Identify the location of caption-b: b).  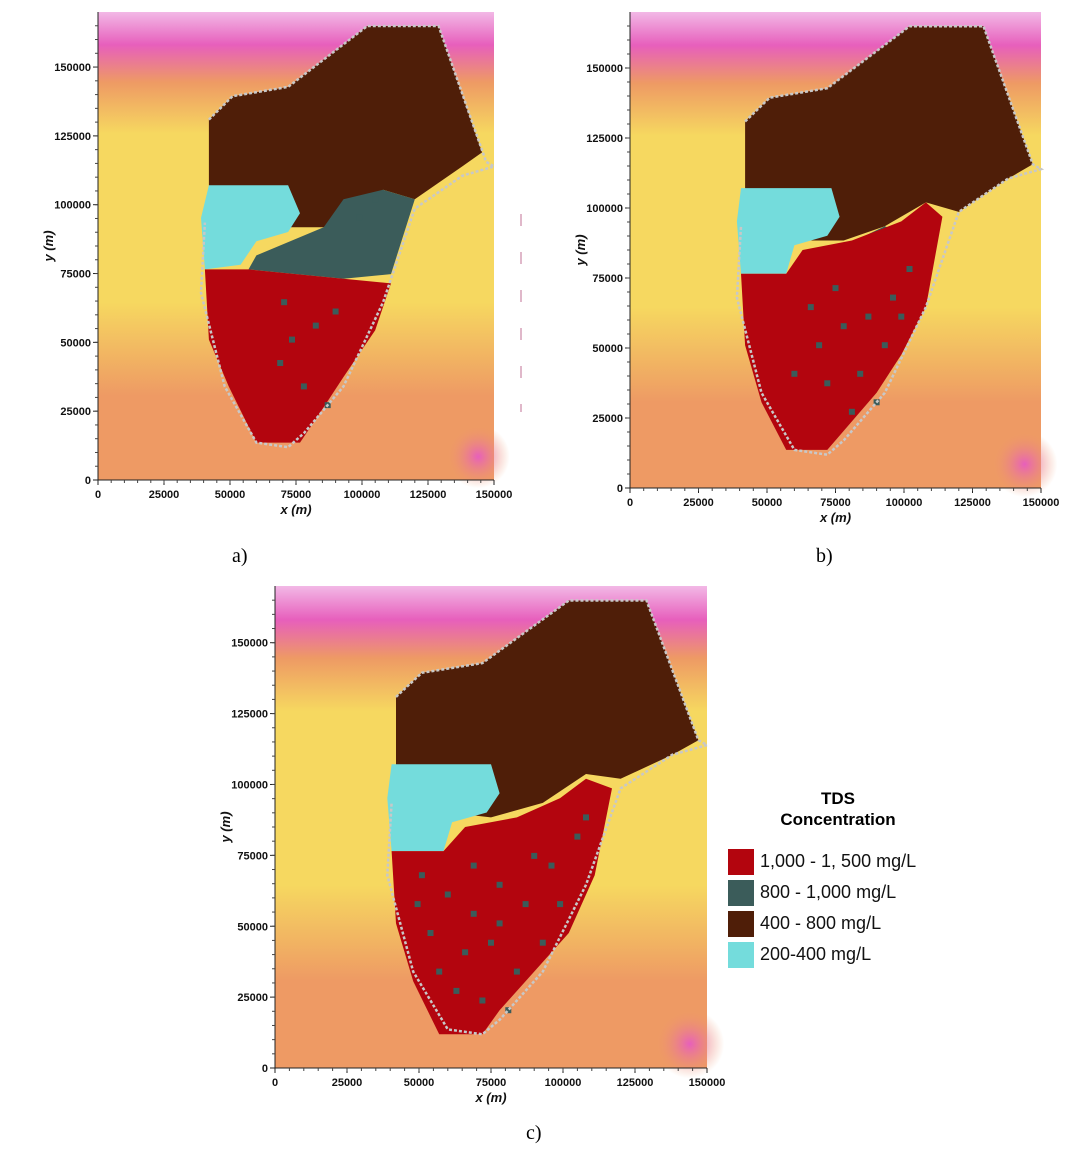
(824, 556).